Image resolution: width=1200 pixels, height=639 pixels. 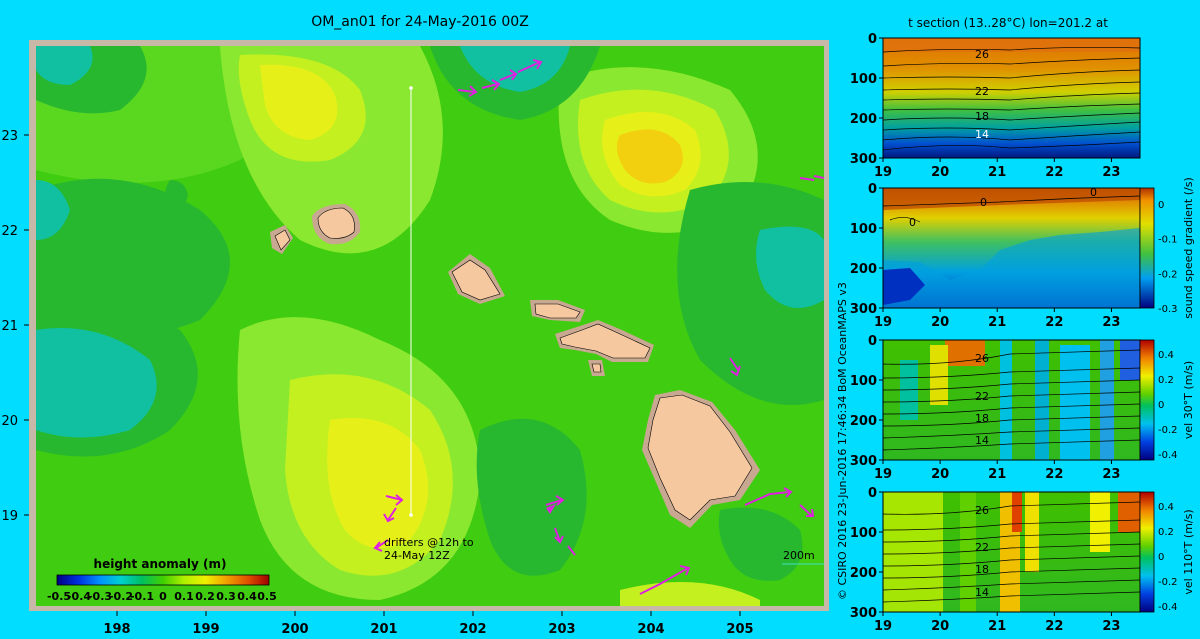 I want to click on colorbar-unit-label: vel 110°T (m/s), so click(x=1188, y=551).